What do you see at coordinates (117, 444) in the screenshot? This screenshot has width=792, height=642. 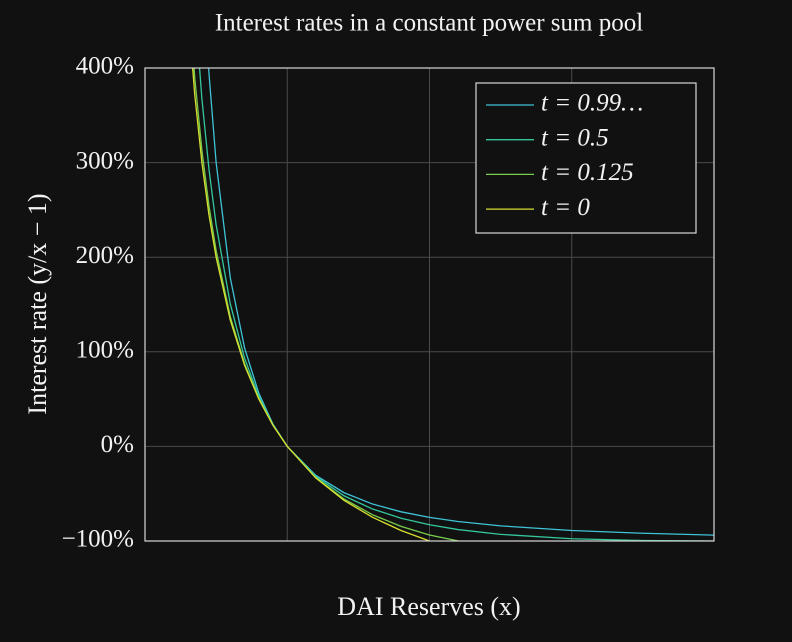 I see `y-tick-label: 0%` at bounding box center [117, 444].